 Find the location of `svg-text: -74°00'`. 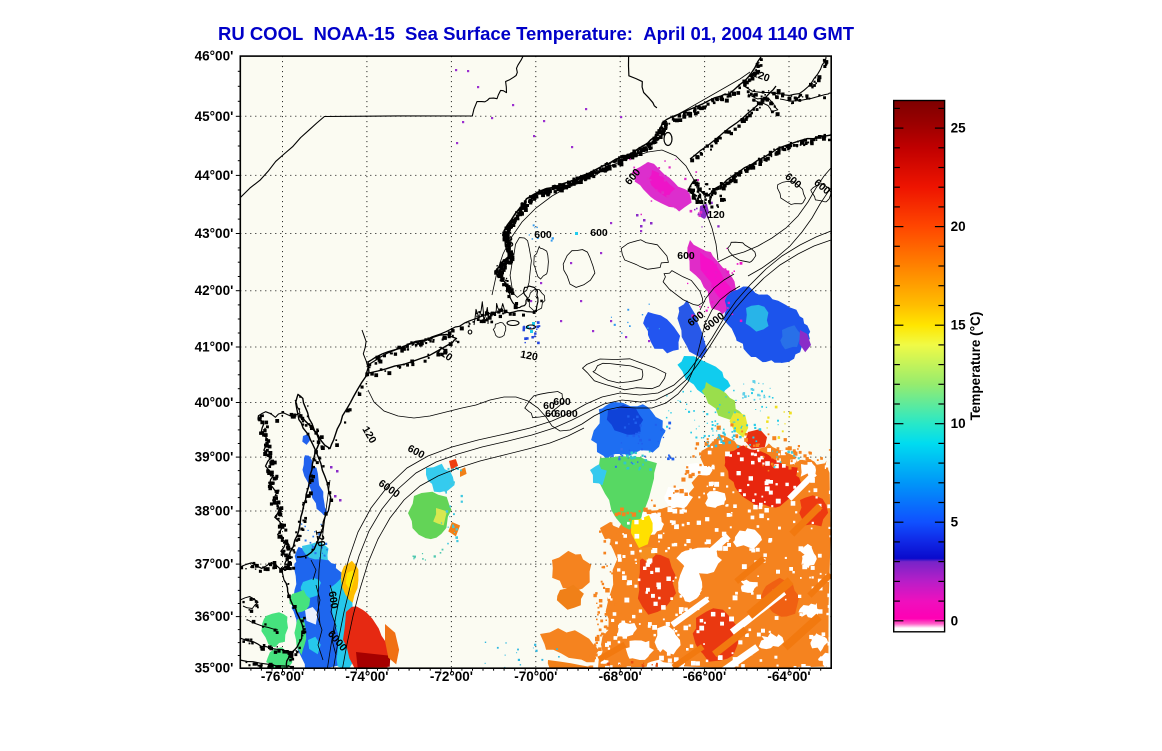

svg-text: -74°00' is located at coordinates (366, 676).